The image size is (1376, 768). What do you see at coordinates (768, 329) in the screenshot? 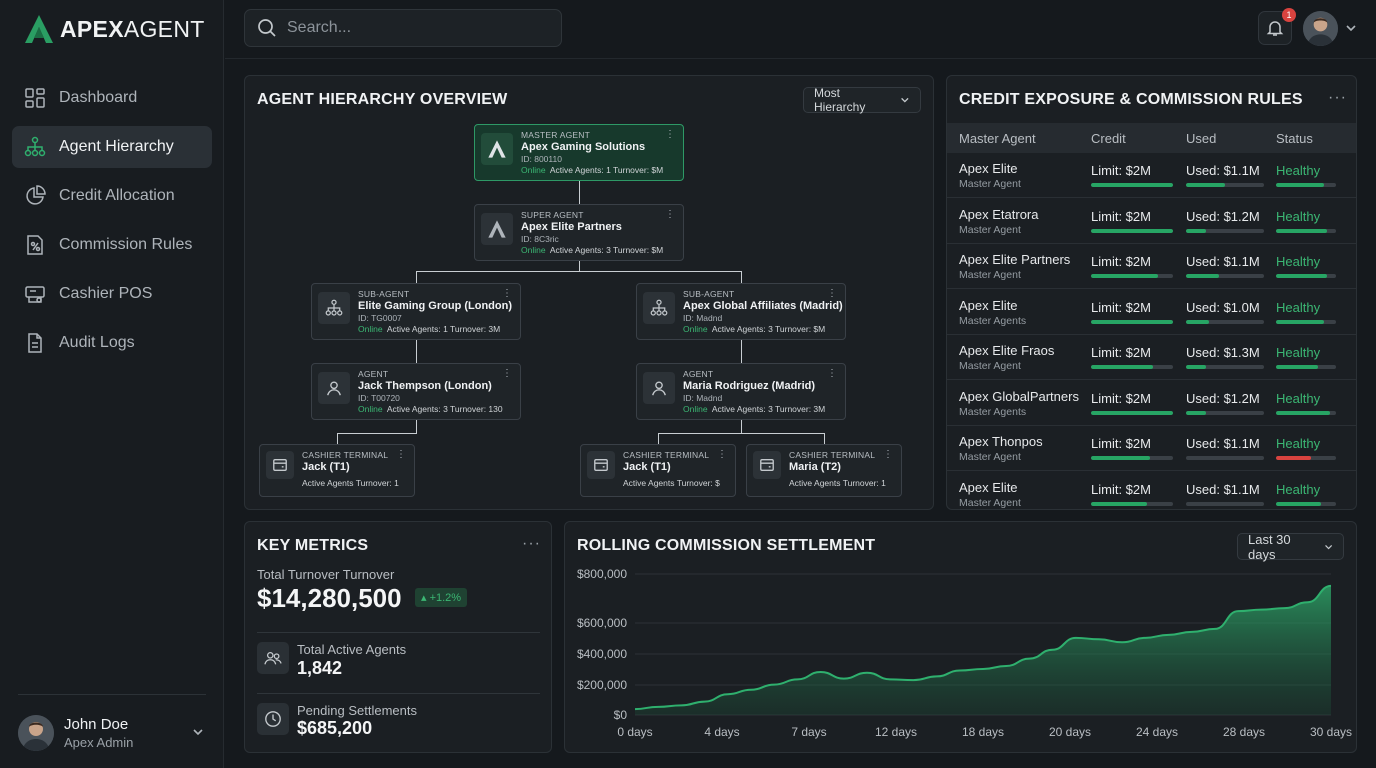
I see `node-stats: Active Agents: 3 Turnover: $M` at bounding box center [768, 329].